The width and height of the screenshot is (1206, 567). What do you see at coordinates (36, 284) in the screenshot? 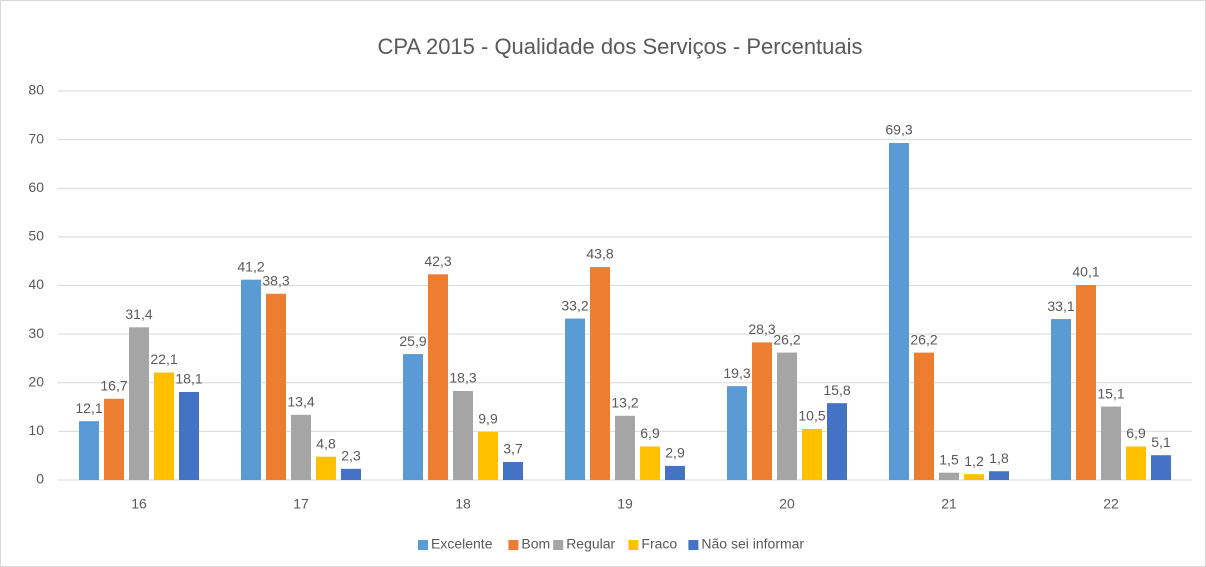
I see `y-tick-label: 40` at bounding box center [36, 284].